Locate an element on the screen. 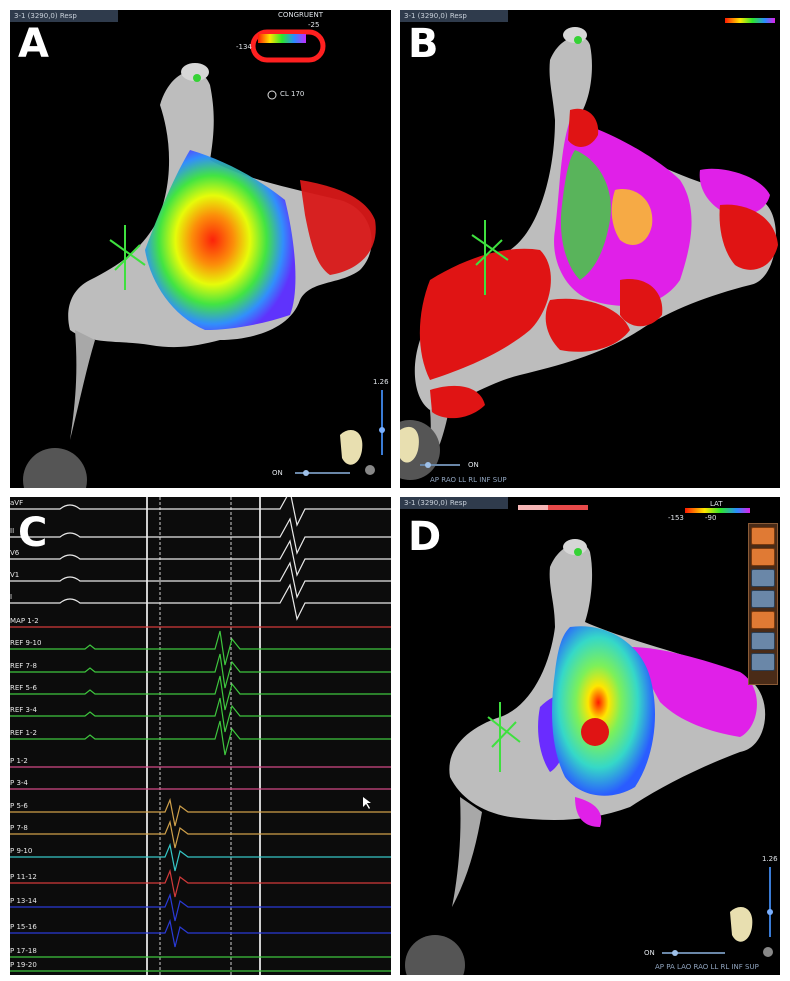 Image resolution: width=790 pixels, height=981 pixels. lead-label: II is located at coordinates (12, 531).